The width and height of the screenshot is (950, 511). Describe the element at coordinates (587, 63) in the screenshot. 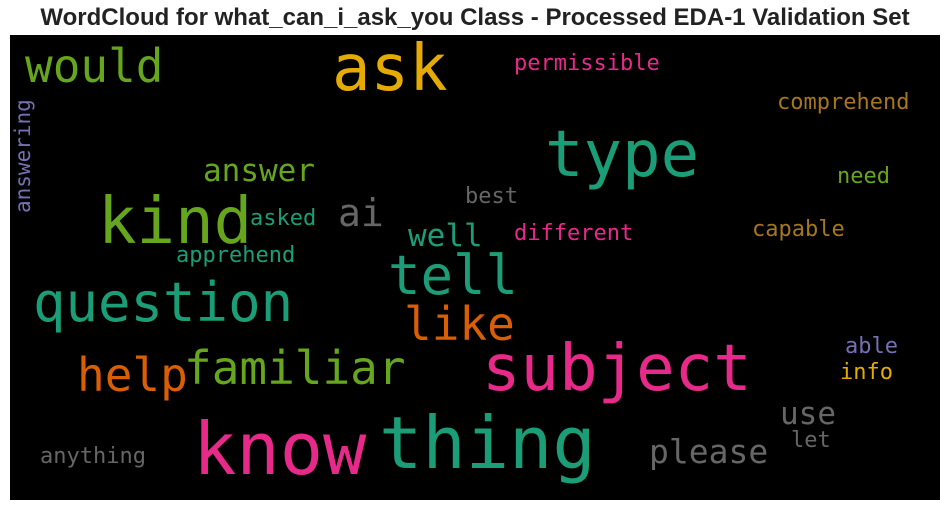

I see `word-permissible: permissible` at that location.